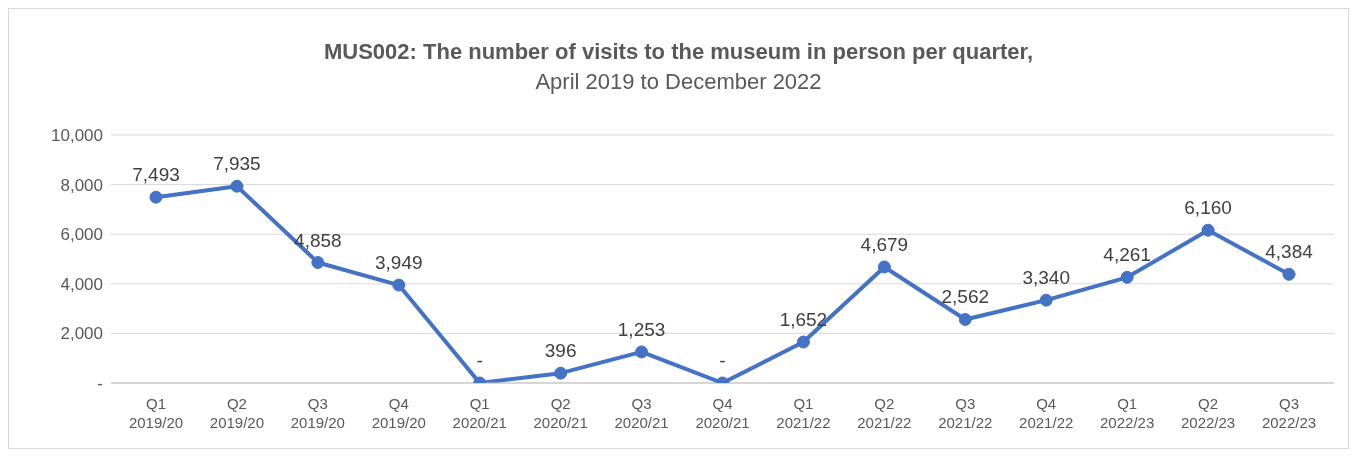 The height and width of the screenshot is (457, 1357). What do you see at coordinates (560, 413) in the screenshot?
I see `x-tick-label: Q2 2020/21` at bounding box center [560, 413].